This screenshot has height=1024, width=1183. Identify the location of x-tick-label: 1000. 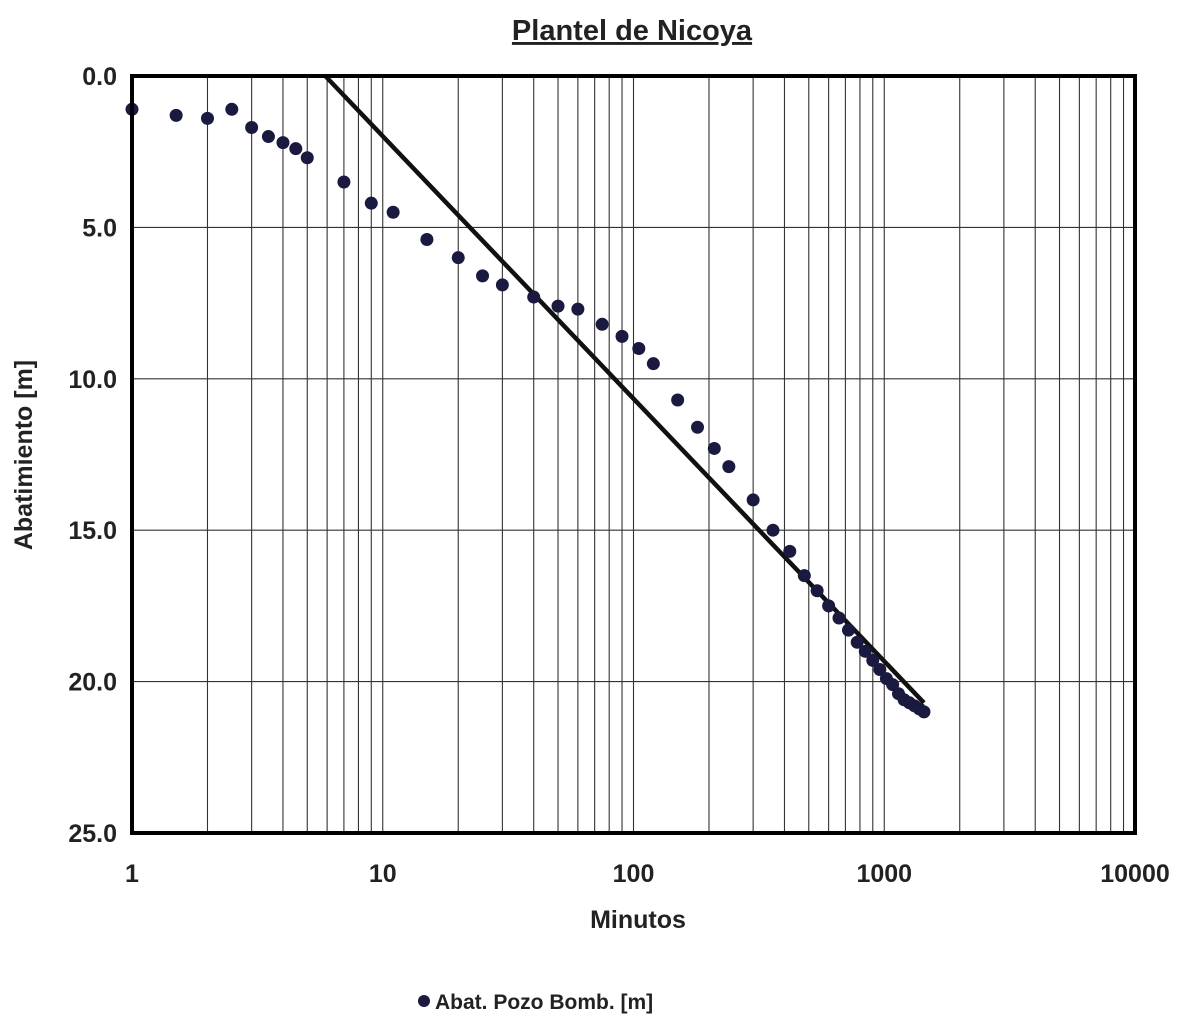
(884, 874).